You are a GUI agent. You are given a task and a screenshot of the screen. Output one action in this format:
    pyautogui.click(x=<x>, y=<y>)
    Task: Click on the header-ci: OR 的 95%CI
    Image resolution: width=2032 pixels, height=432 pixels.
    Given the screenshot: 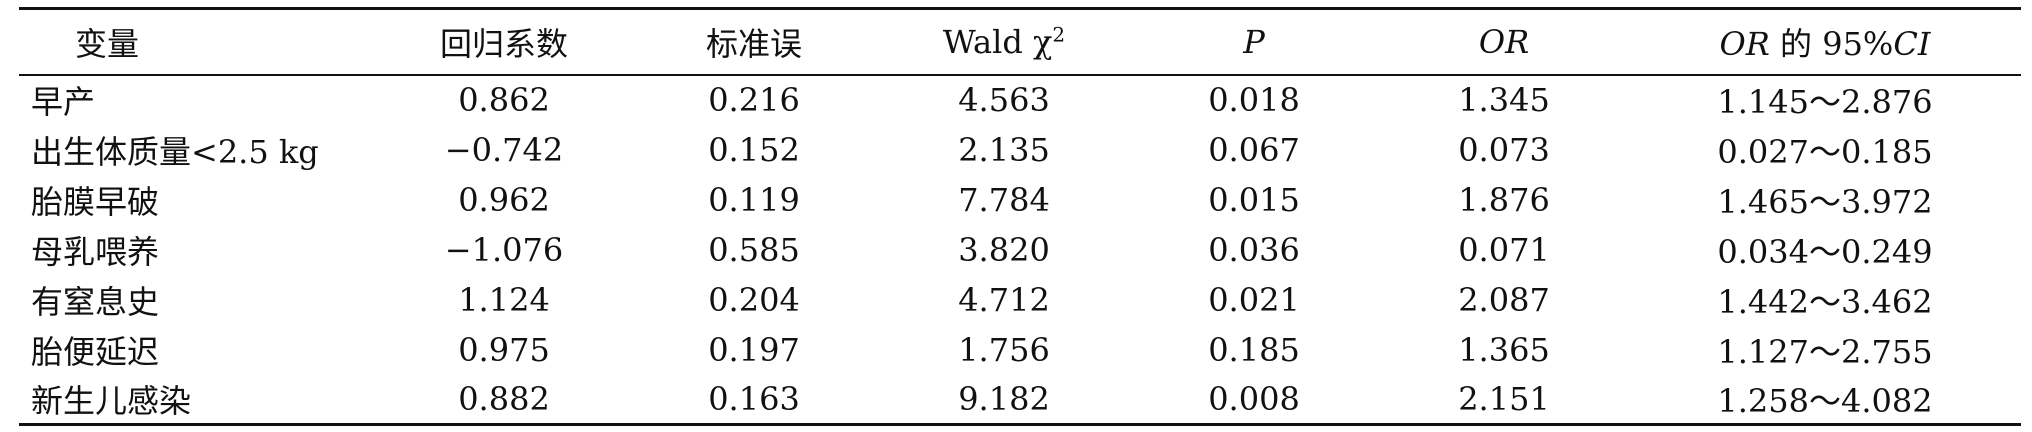 What is the action you would take?
    pyautogui.click(x=1825, y=41)
    